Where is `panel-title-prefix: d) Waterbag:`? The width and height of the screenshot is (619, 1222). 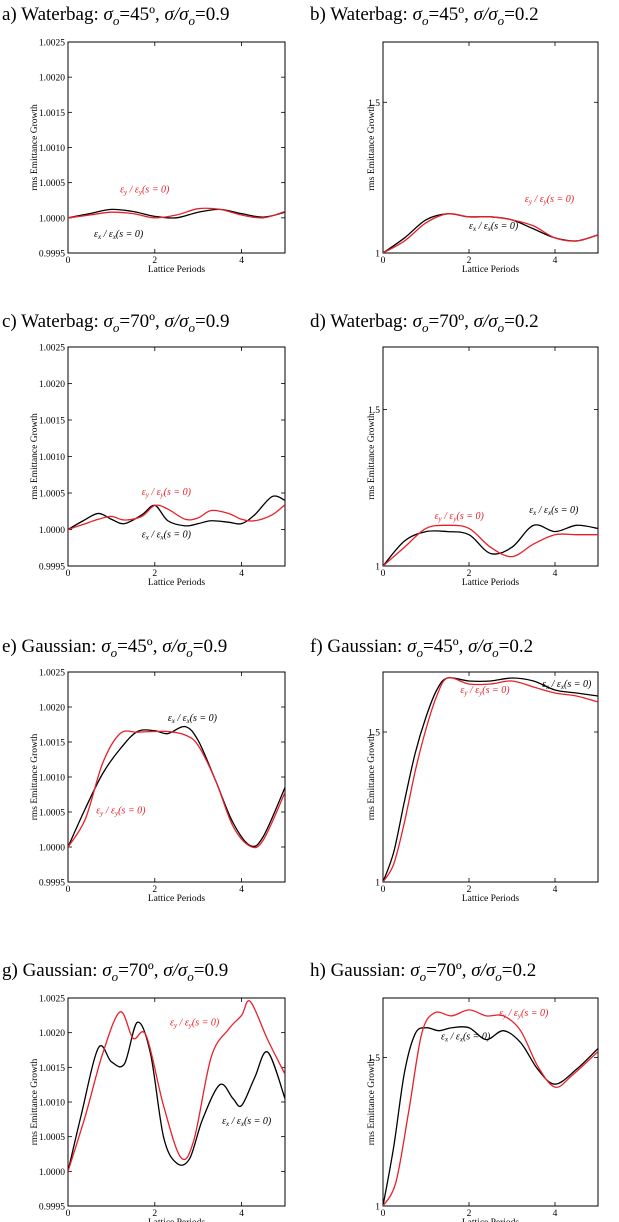 panel-title-prefix: d) Waterbag: is located at coordinates (361, 321).